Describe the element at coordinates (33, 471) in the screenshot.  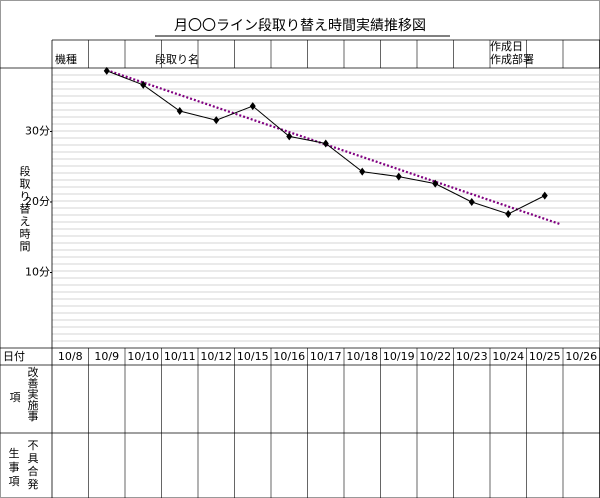
I see `defect-label-char: 合` at that location.